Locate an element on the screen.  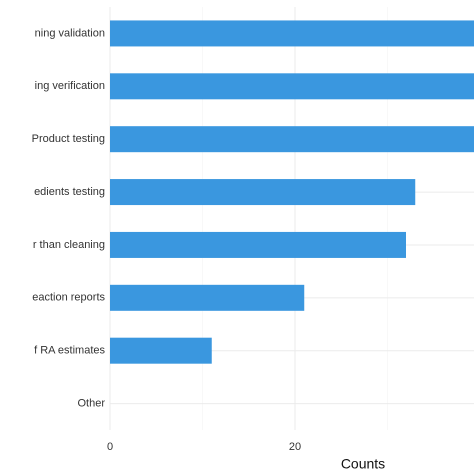
y-tick-label: ning validation is located at coordinates (70, 33).